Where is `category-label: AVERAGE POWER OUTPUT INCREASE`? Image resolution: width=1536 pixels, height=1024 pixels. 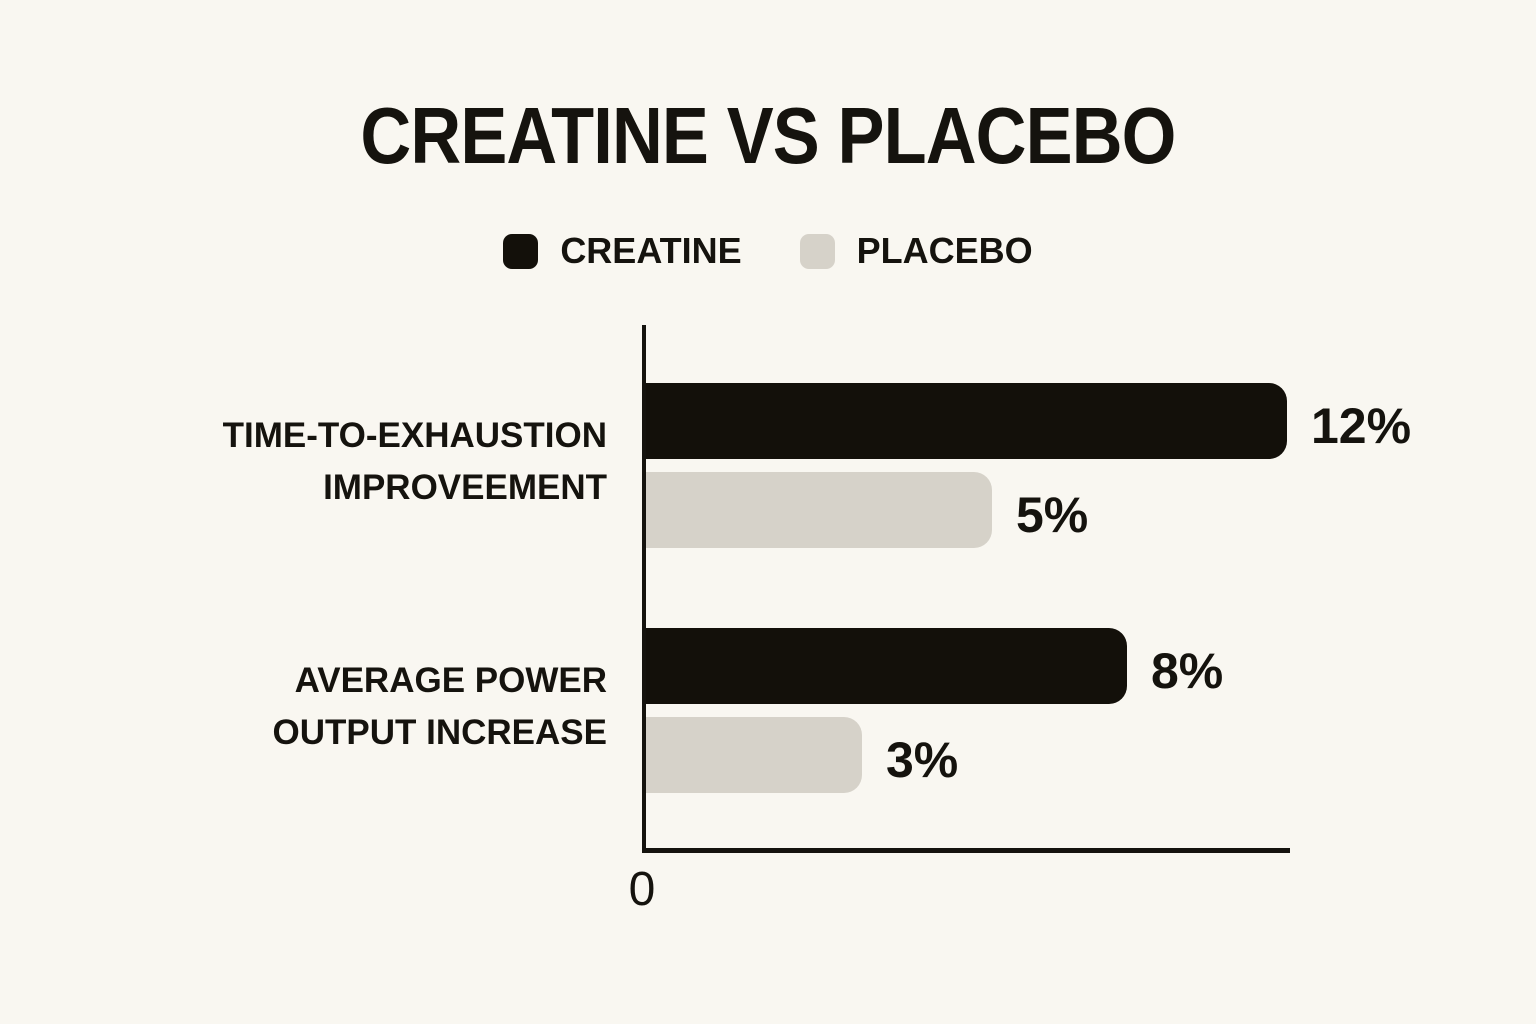
category-label: AVERAGE POWER OUTPUT INCREASE is located at coordinates (440, 707).